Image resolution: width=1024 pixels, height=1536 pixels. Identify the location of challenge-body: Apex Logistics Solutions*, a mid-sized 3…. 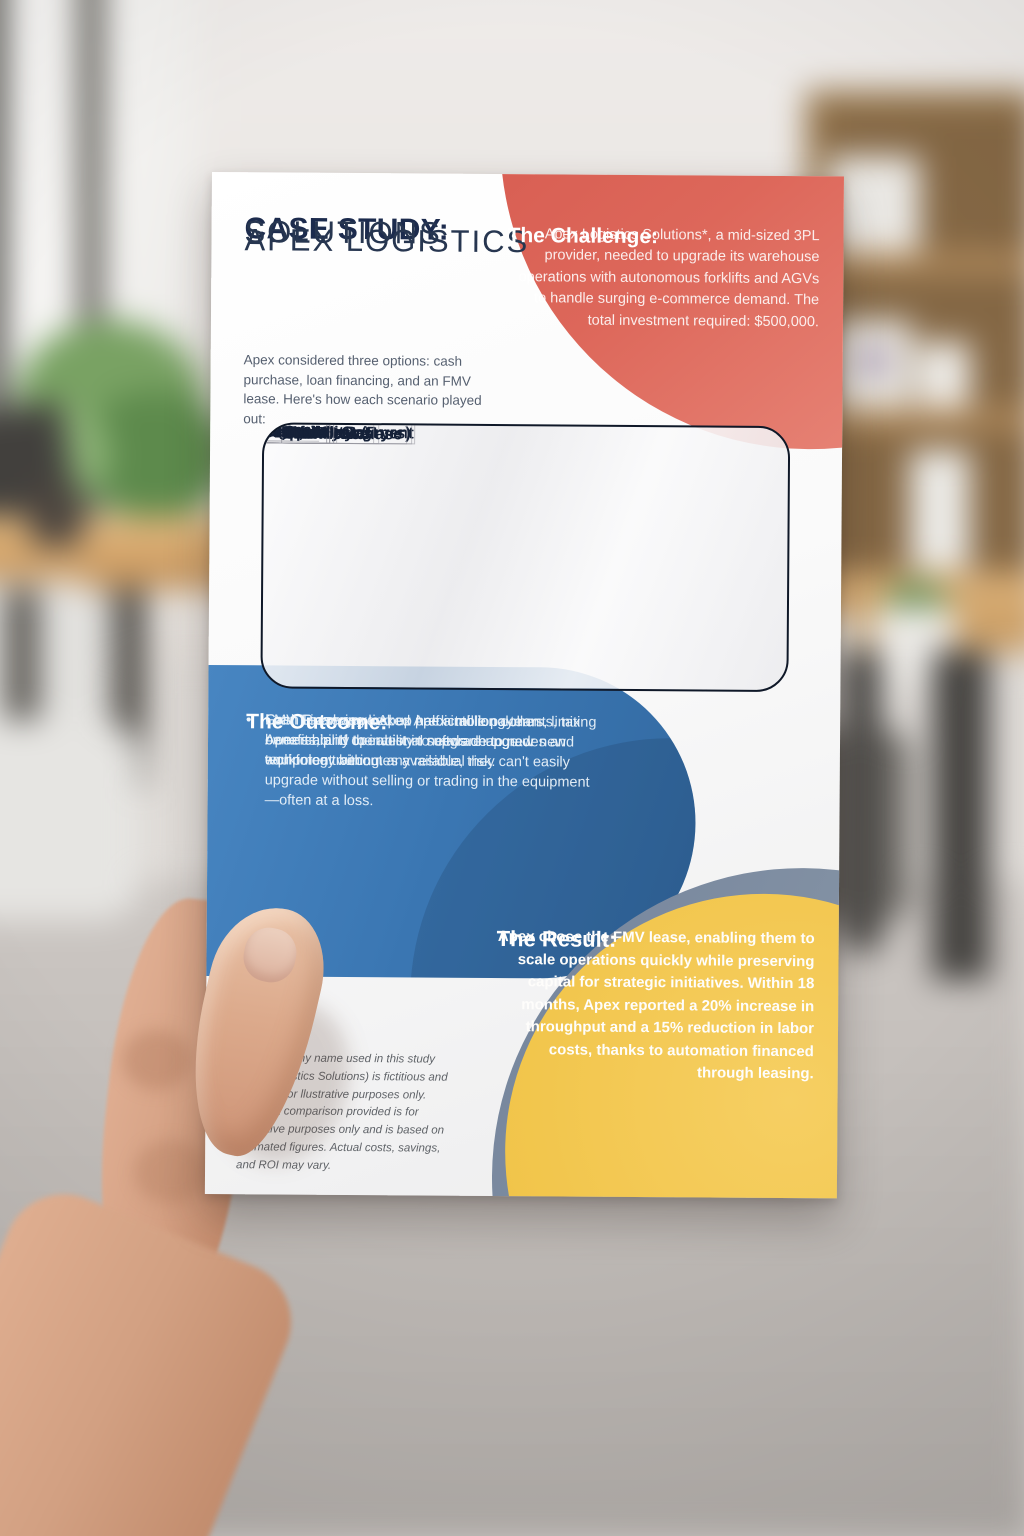
(669, 278).